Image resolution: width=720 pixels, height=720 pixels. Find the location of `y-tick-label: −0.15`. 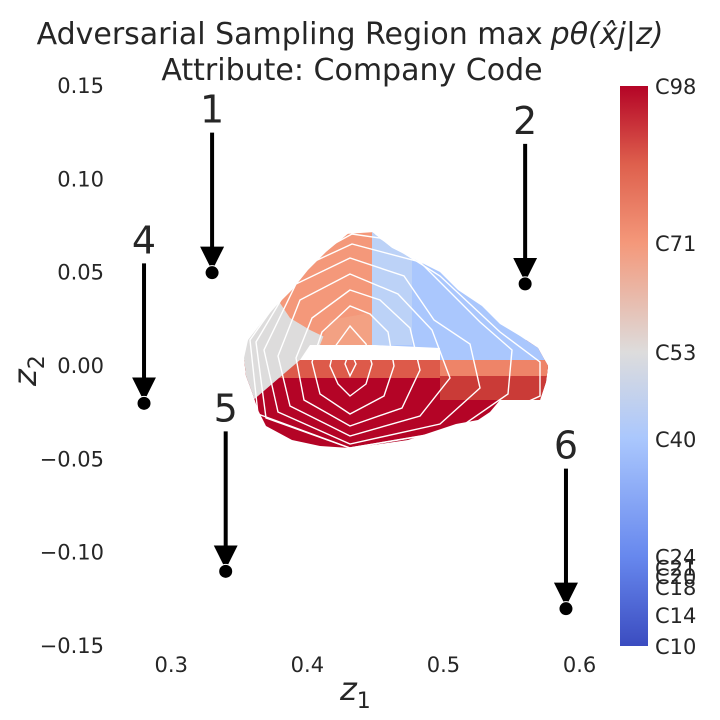

y-tick-label: −0.15 is located at coordinates (72, 646).